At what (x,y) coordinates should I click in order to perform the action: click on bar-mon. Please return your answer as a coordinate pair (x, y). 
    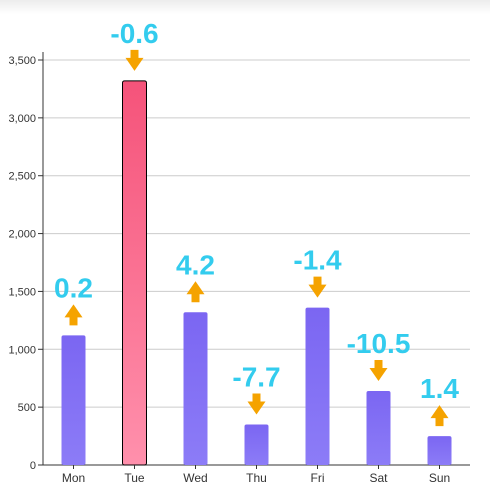
    Looking at the image, I should click on (73, 400).